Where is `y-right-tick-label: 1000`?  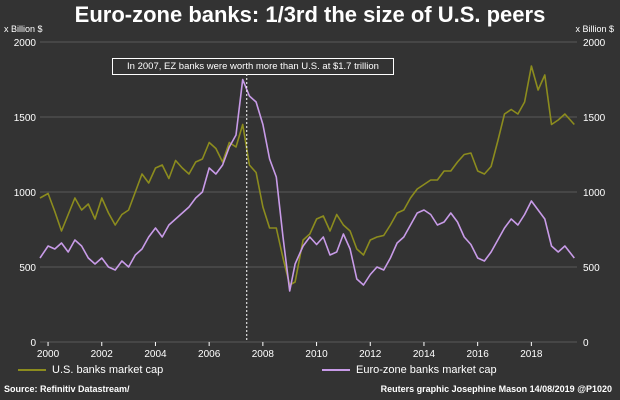
y-right-tick-label: 1000 is located at coordinates (594, 193).